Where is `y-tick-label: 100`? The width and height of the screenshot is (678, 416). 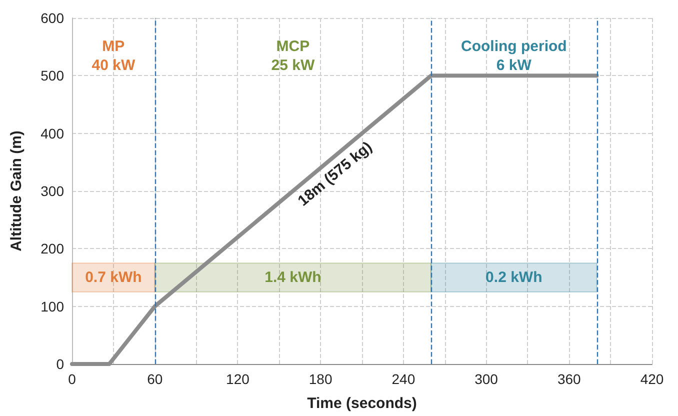 y-tick-label: 100 is located at coordinates (52, 306).